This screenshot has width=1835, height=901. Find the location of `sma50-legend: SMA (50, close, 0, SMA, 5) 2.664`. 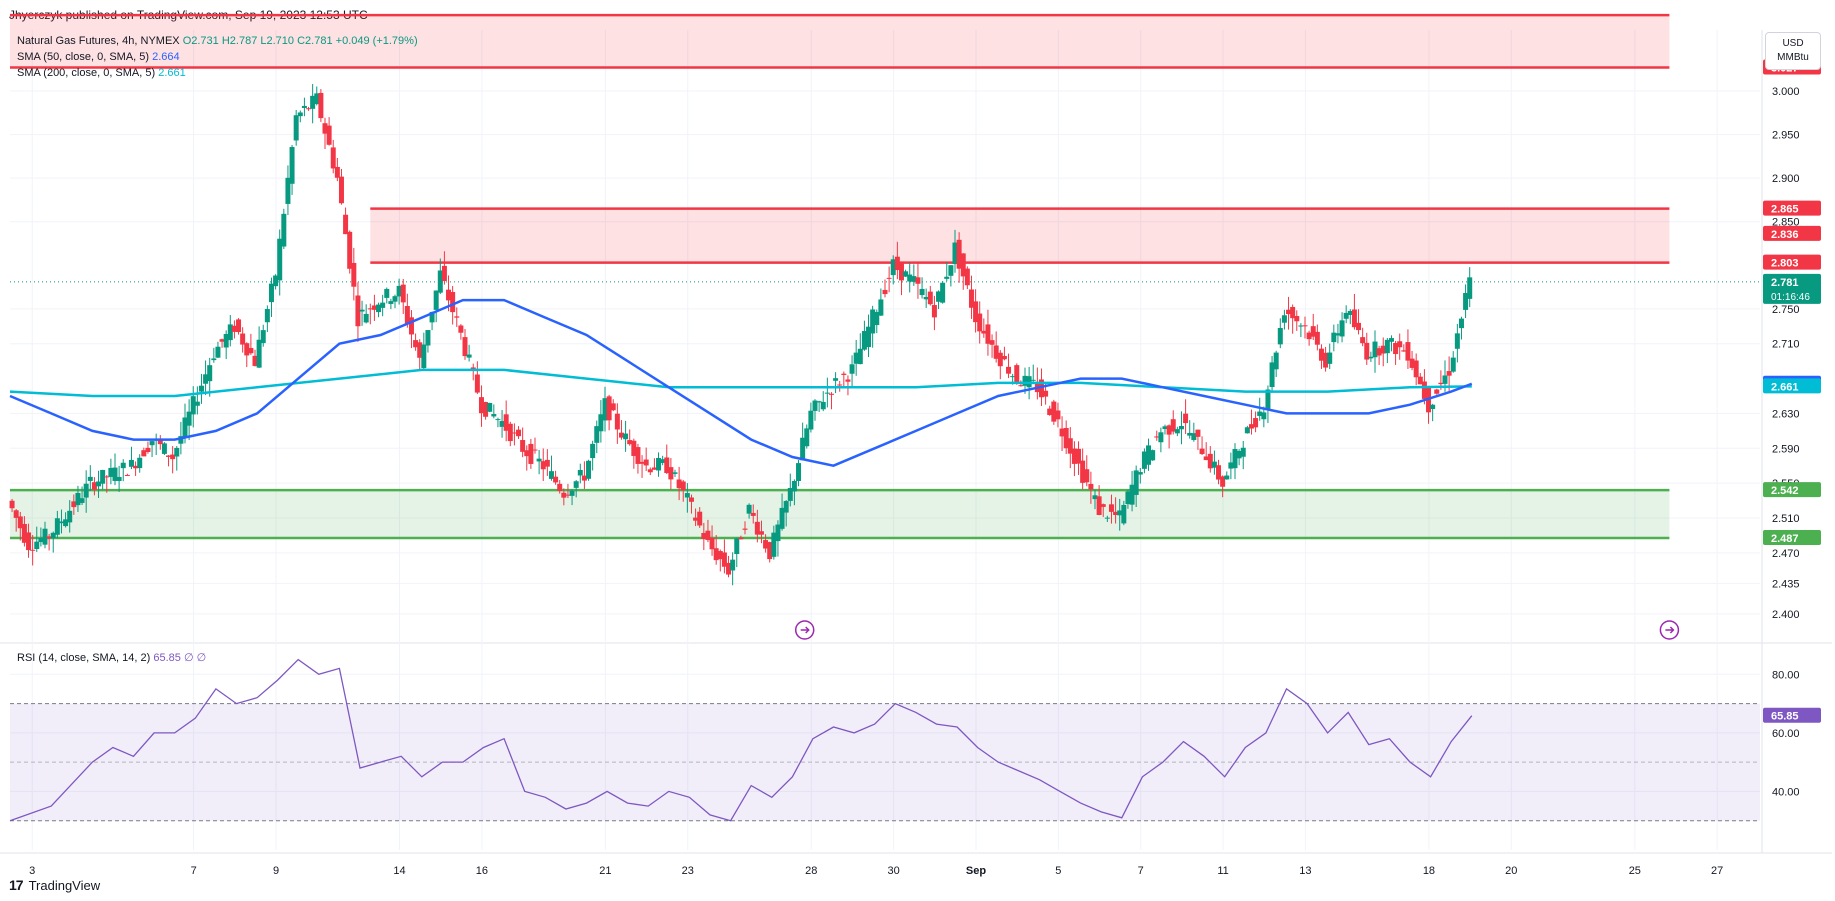

sma50-legend: SMA (50, close, 0, SMA, 5) 2.664 is located at coordinates (98, 57).